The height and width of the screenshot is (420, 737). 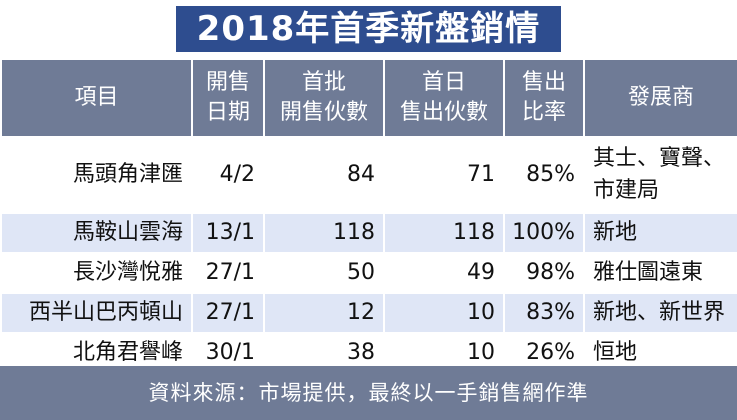 What do you see at coordinates (228, 98) in the screenshot?
I see `header-date: 開售 日期` at bounding box center [228, 98].